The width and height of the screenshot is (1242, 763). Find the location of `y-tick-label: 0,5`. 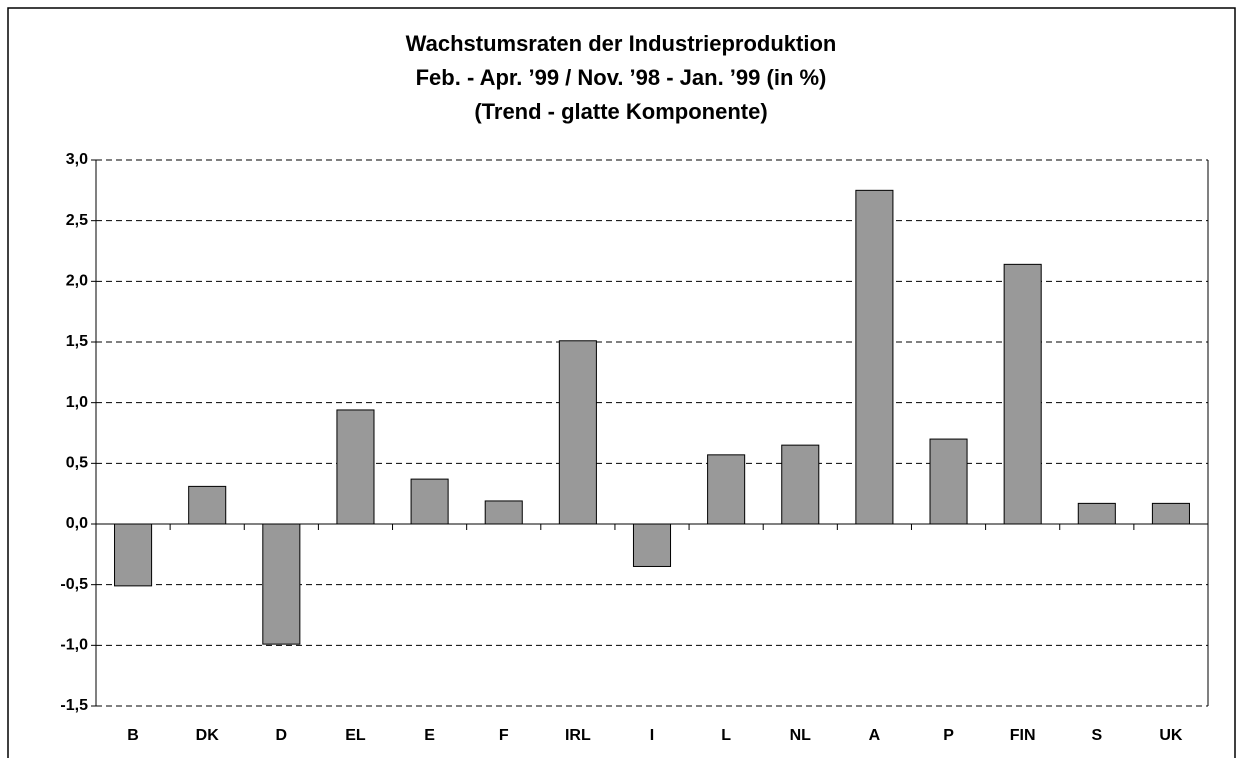

y-tick-label: 0,5 is located at coordinates (77, 463).